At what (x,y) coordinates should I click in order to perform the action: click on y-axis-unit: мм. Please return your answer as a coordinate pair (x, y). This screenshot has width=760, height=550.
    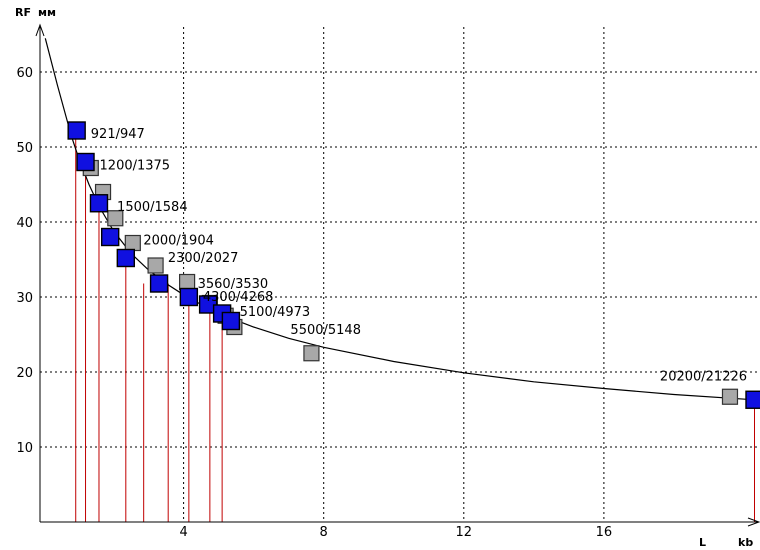
    Looking at the image, I should click on (47, 12).